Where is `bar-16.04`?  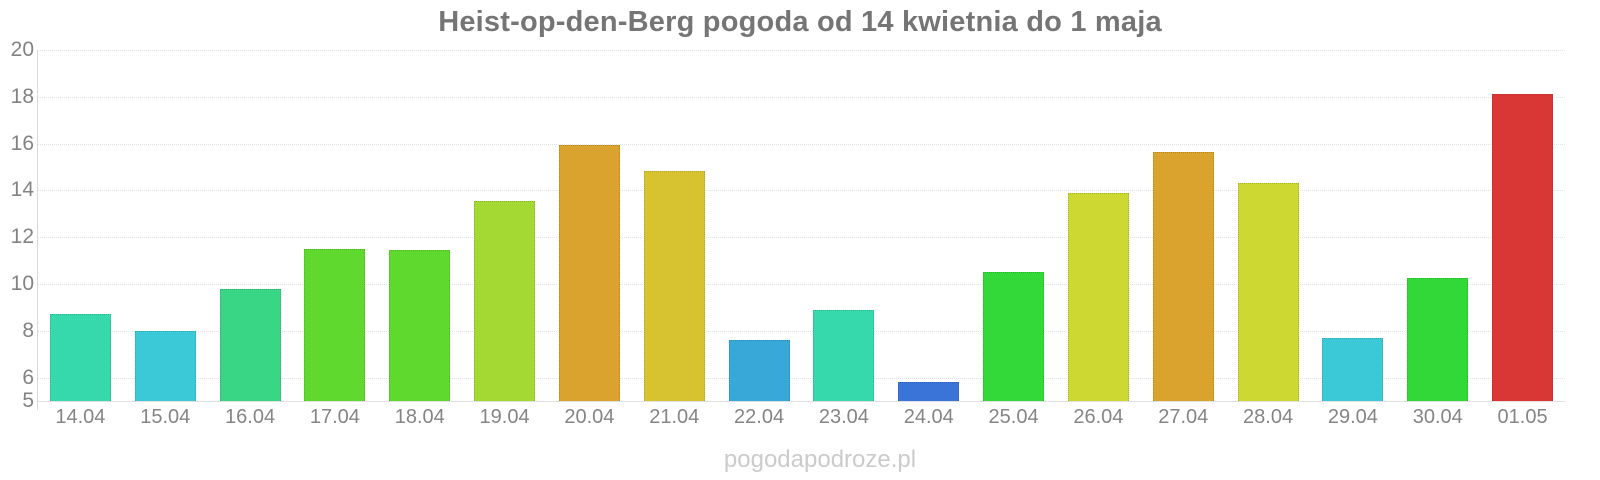 bar-16.04 is located at coordinates (250, 344).